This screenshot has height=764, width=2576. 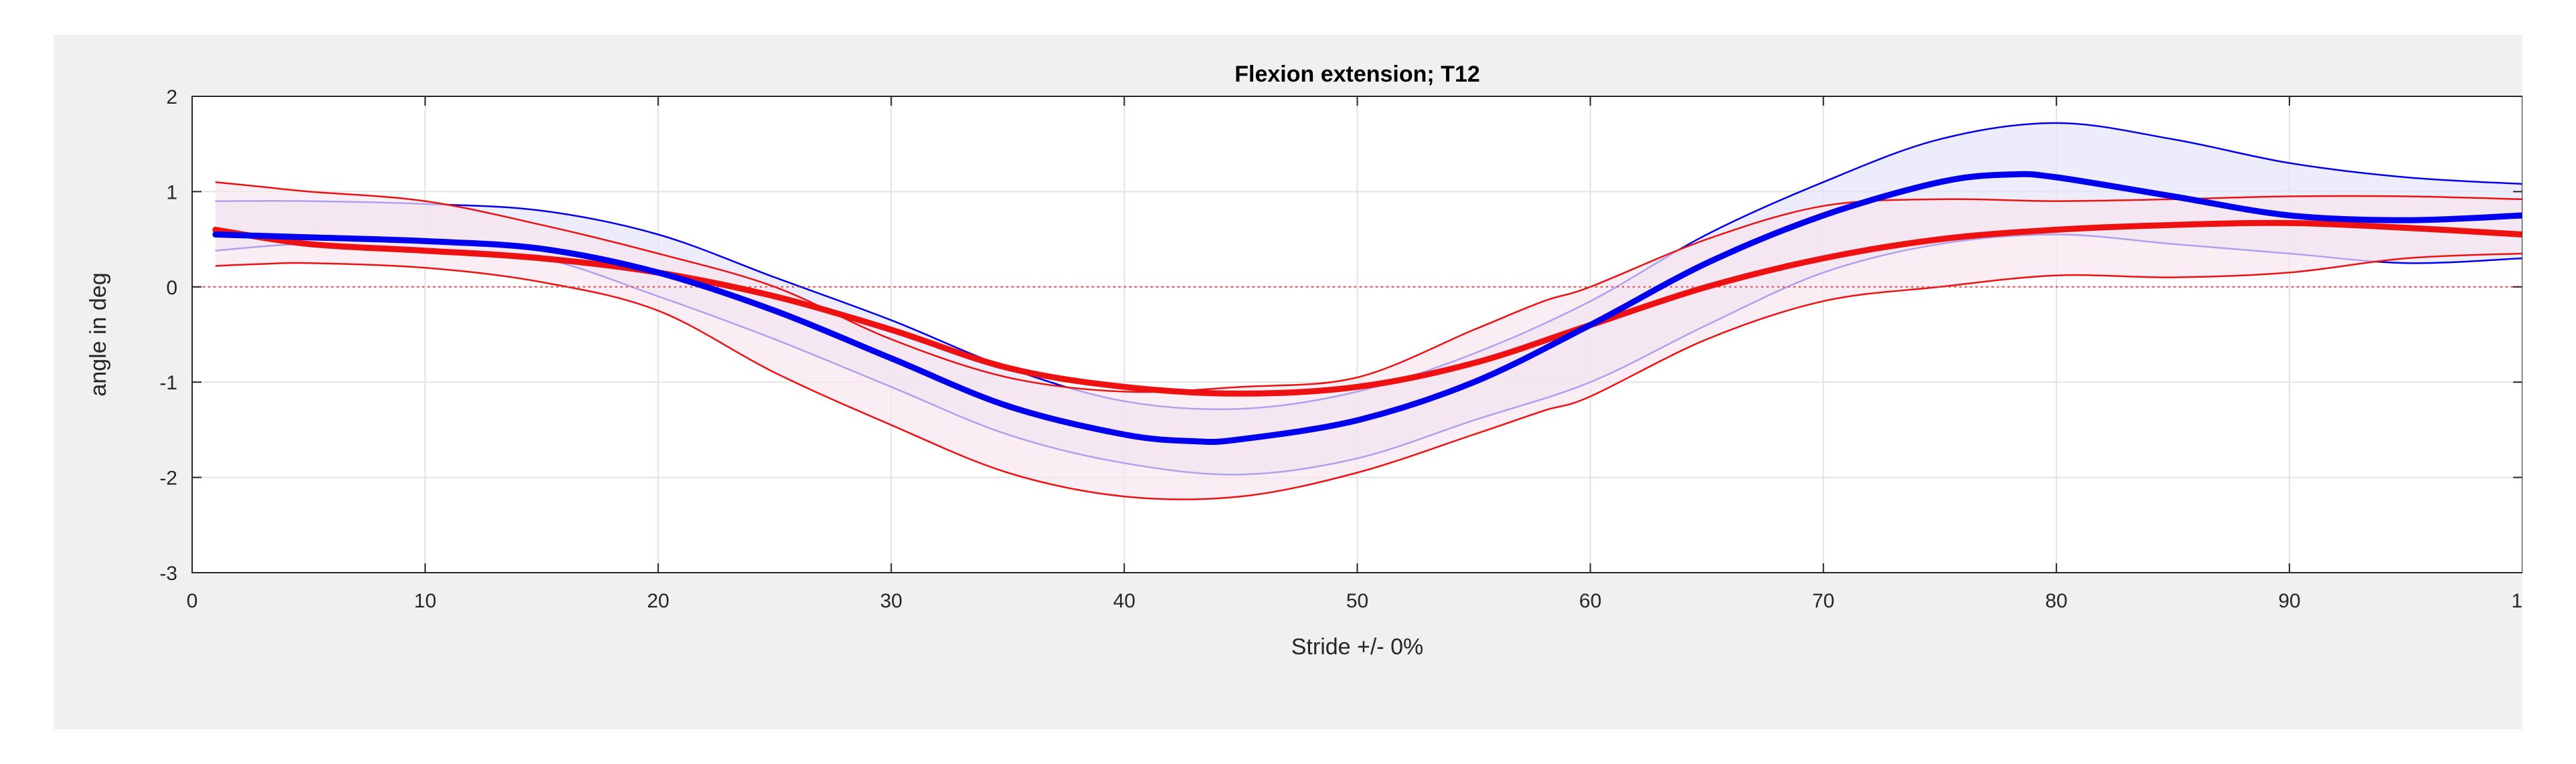 I want to click on chart-title: Flexion extension; T12, so click(x=1357, y=74).